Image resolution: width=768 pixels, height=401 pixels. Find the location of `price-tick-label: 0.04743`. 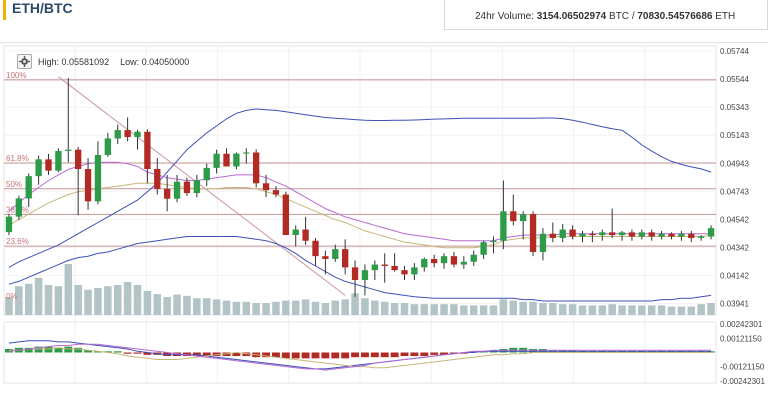

price-tick-label: 0.04743 is located at coordinates (734, 191).